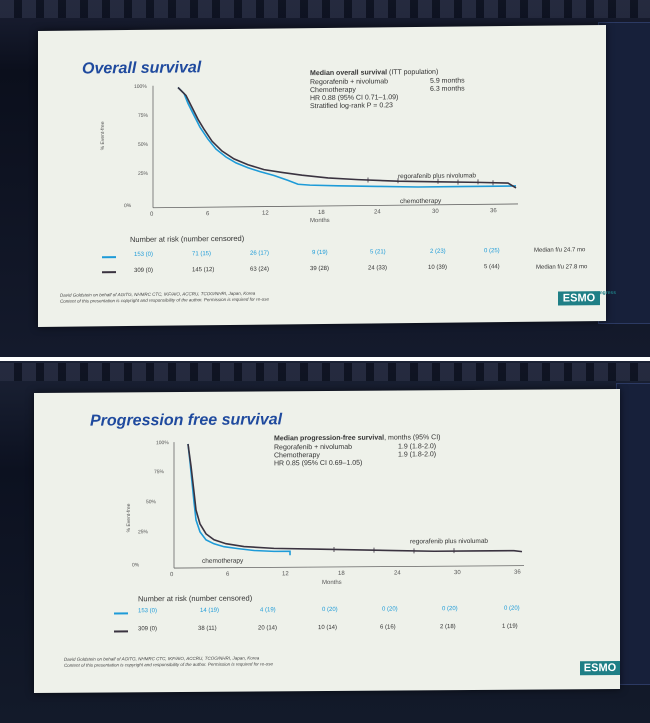  Describe the element at coordinates (260, 269) in the screenshot. I see `risk-cell: 63 (24)` at that location.